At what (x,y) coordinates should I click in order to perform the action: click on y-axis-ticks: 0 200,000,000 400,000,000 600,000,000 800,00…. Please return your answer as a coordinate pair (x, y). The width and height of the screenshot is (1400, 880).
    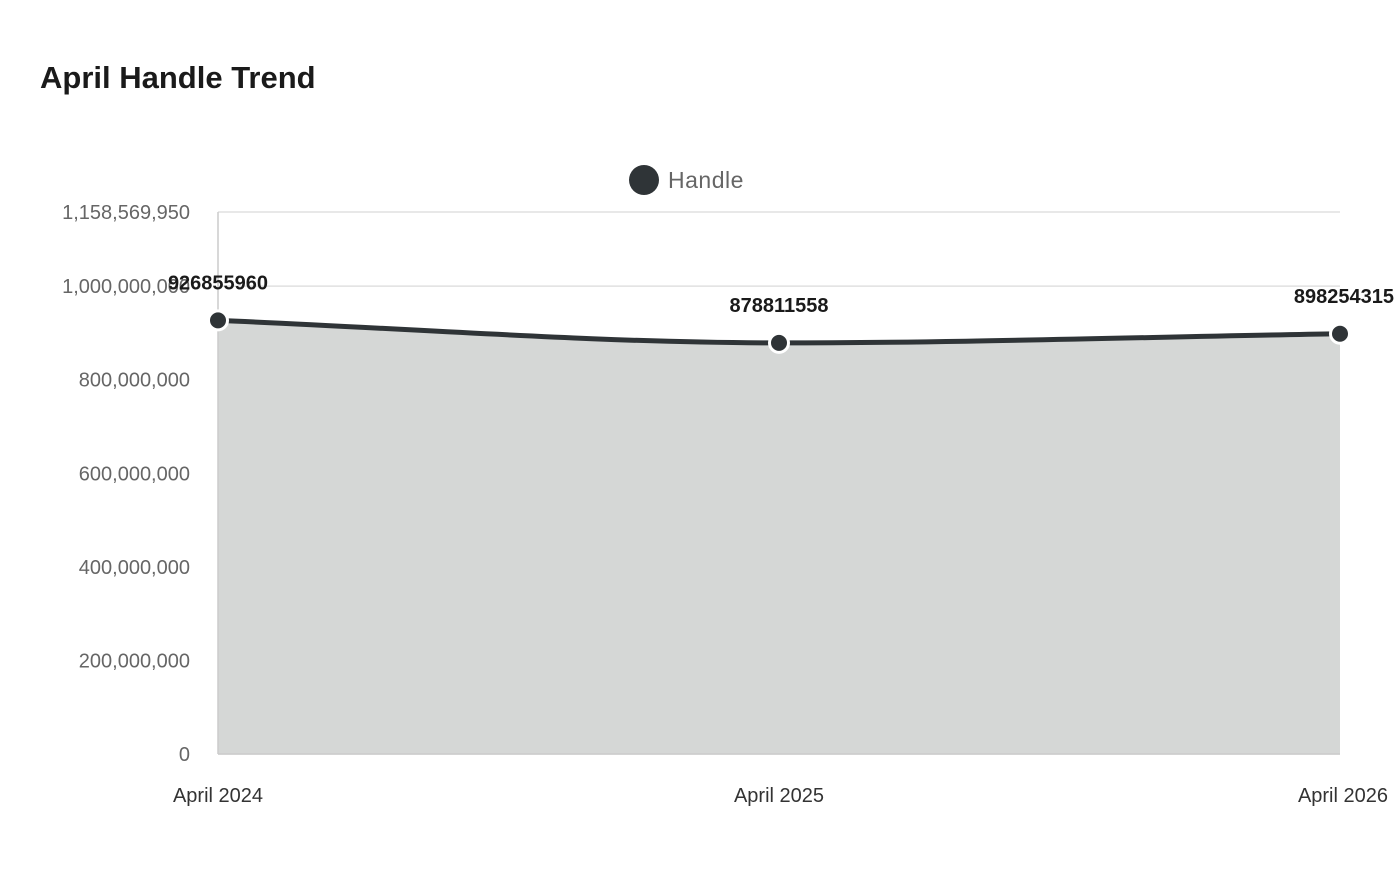
    Looking at the image, I should click on (126, 484).